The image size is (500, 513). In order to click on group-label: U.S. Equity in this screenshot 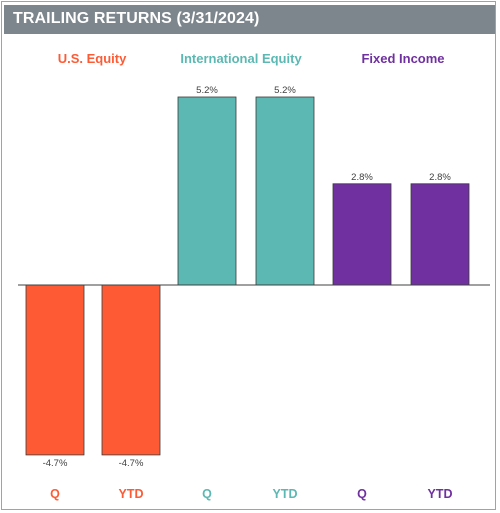, I will do `click(92, 58)`.